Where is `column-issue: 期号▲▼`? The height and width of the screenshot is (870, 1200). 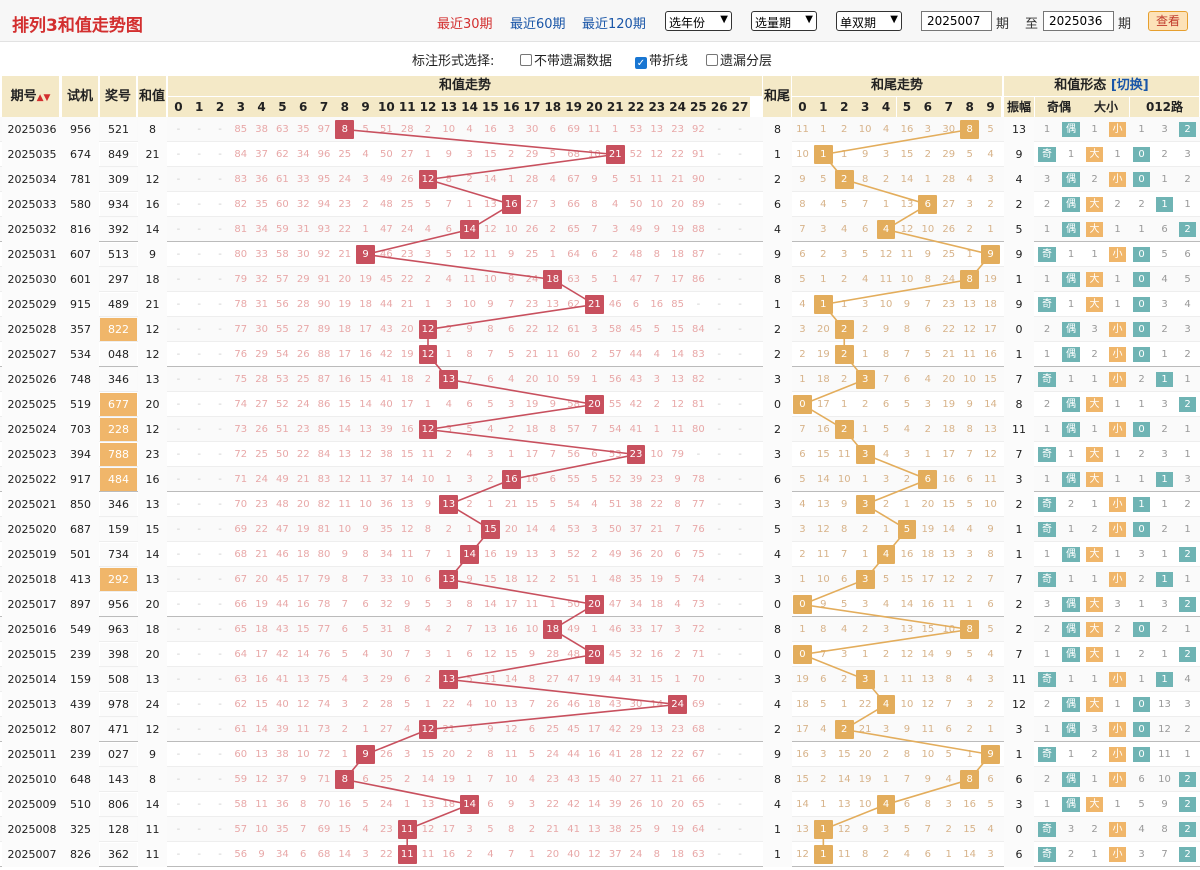 column-issue: 期号▲▼ is located at coordinates (31, 96).